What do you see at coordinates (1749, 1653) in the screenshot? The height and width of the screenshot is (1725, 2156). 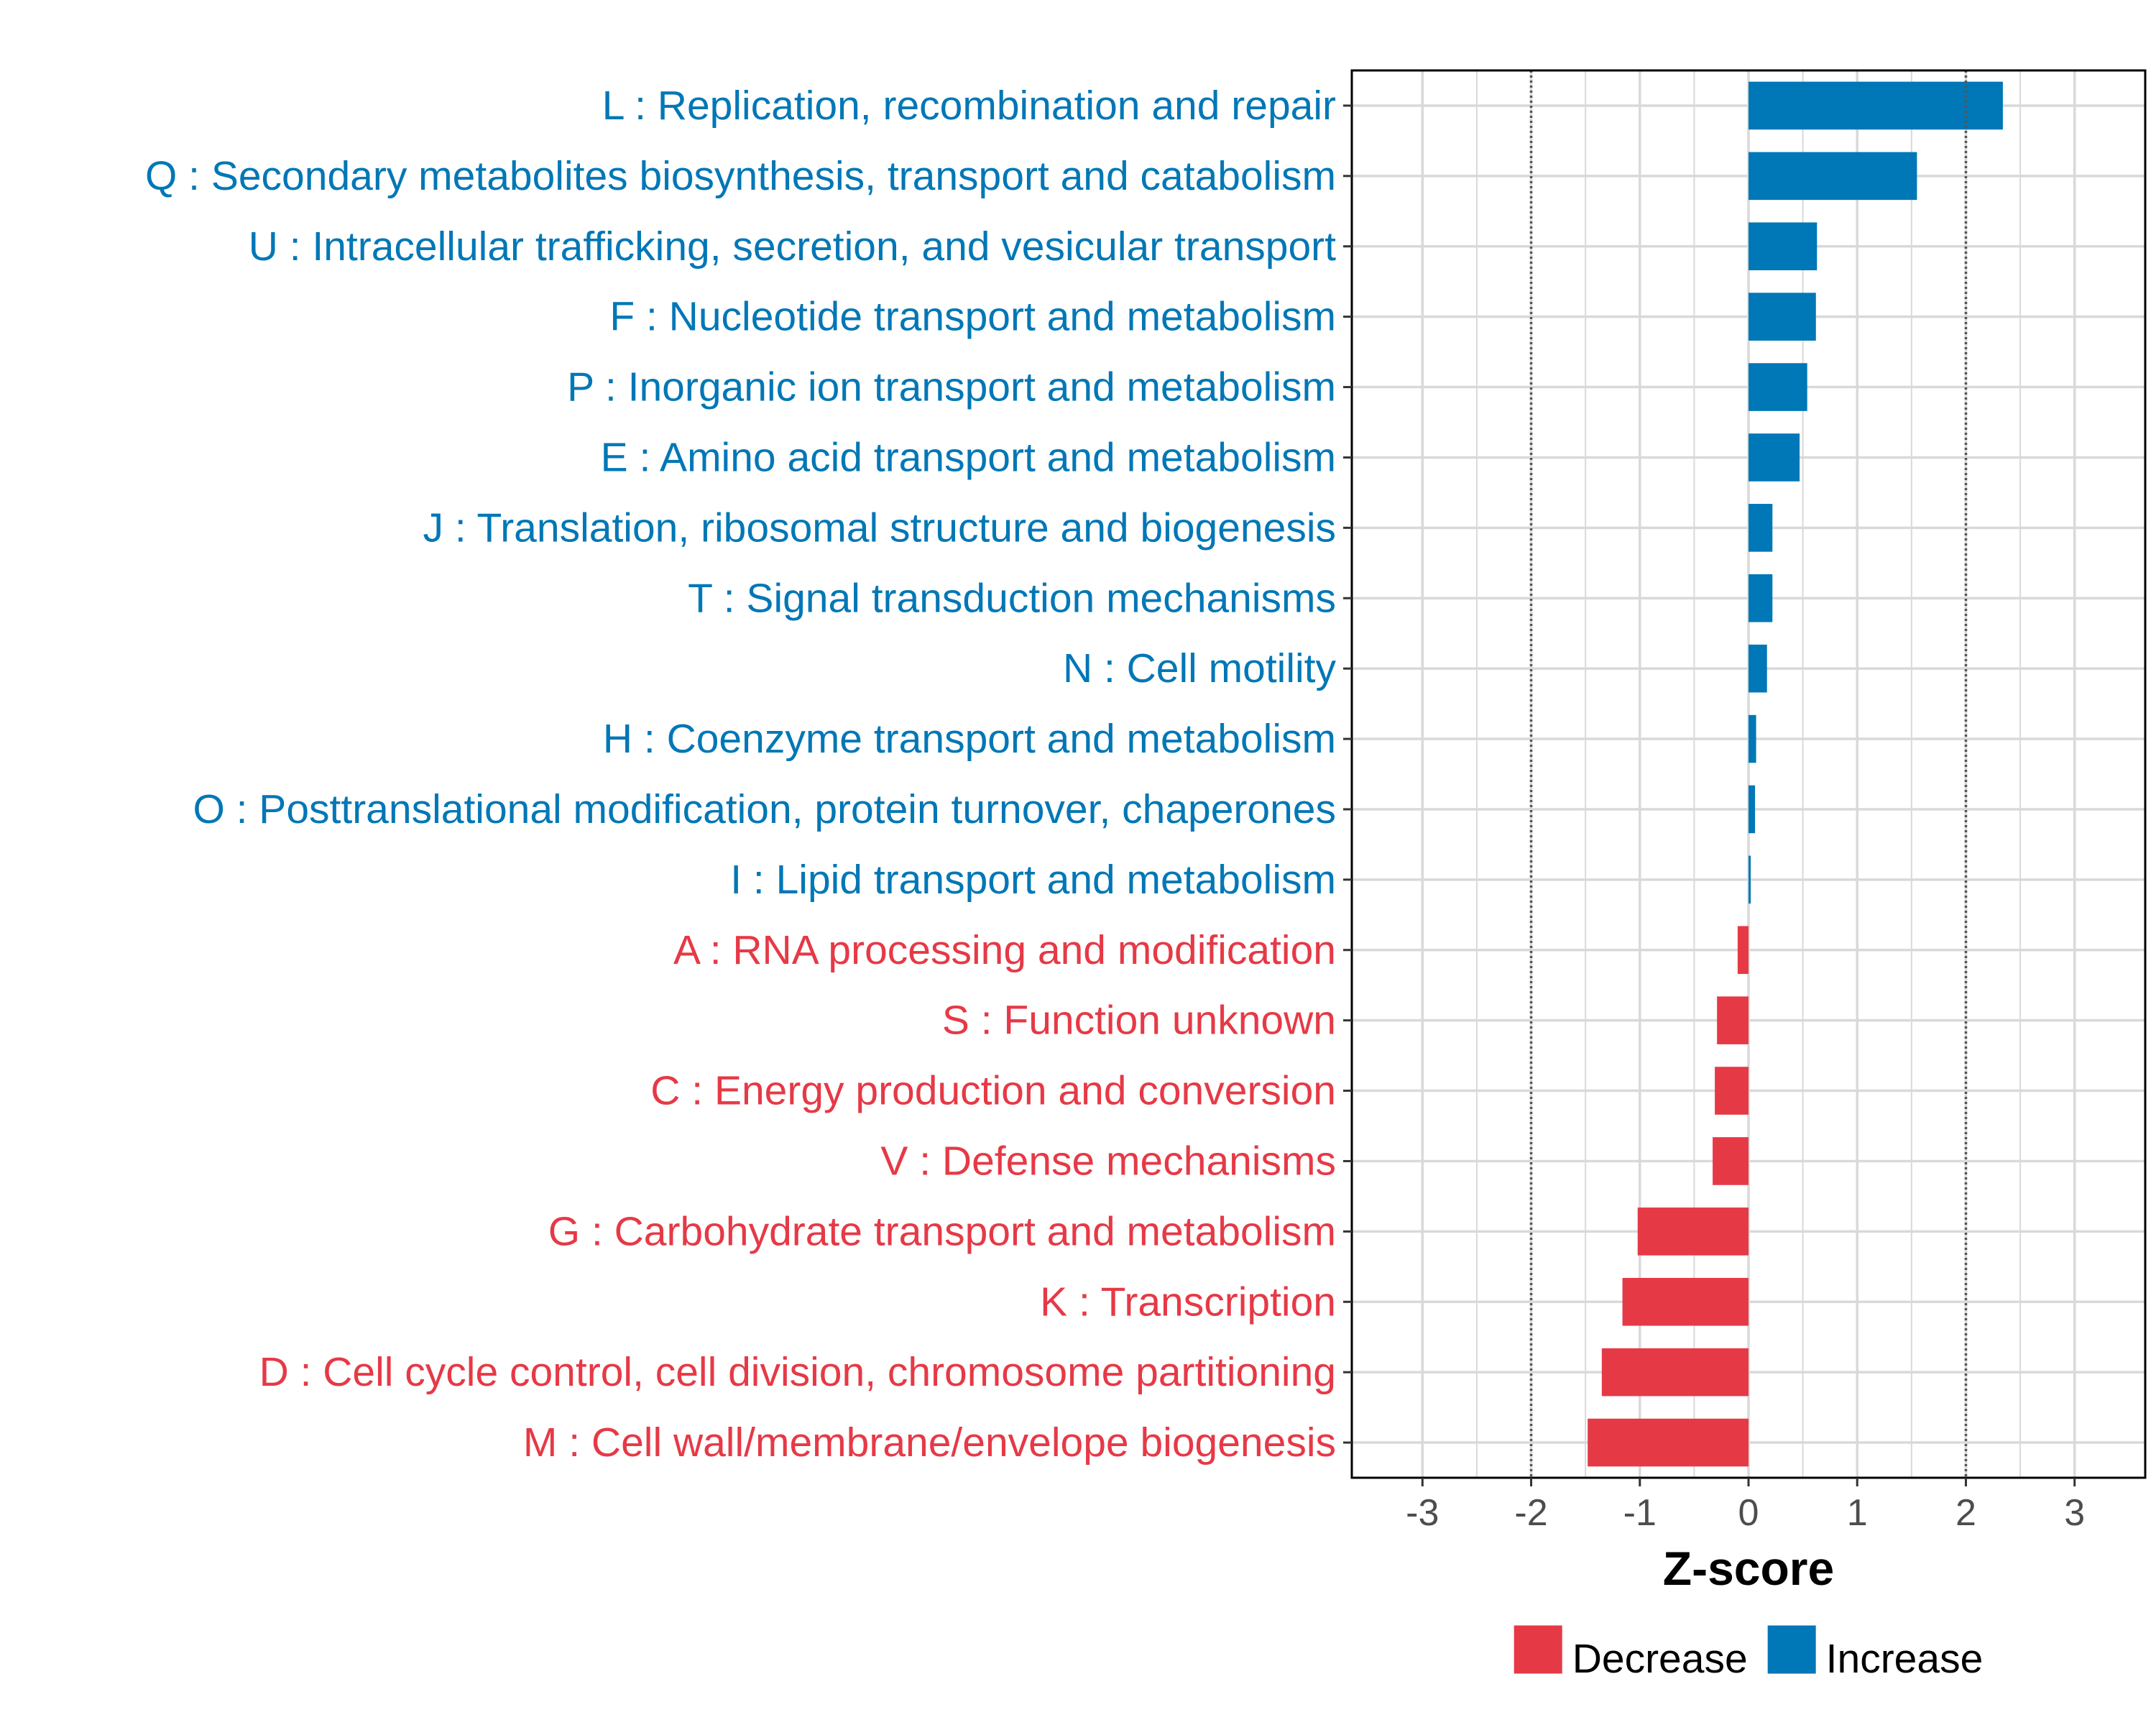 I see `legend: Decrease Increase` at bounding box center [1749, 1653].